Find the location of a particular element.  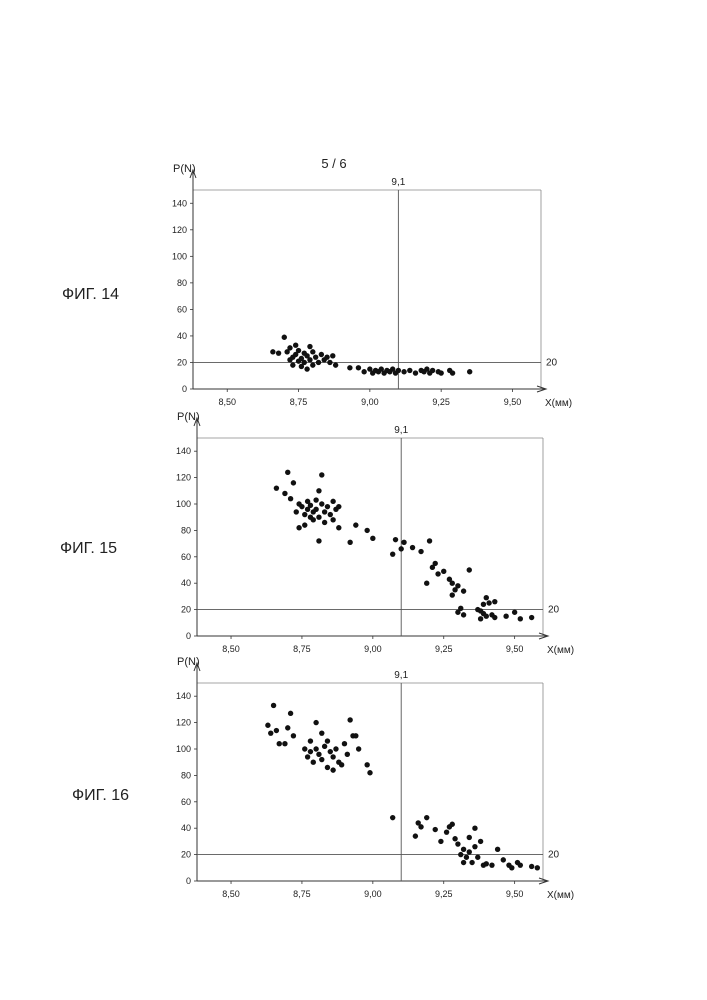

figure-label: ФИГ. 15 is located at coordinates (88, 548).